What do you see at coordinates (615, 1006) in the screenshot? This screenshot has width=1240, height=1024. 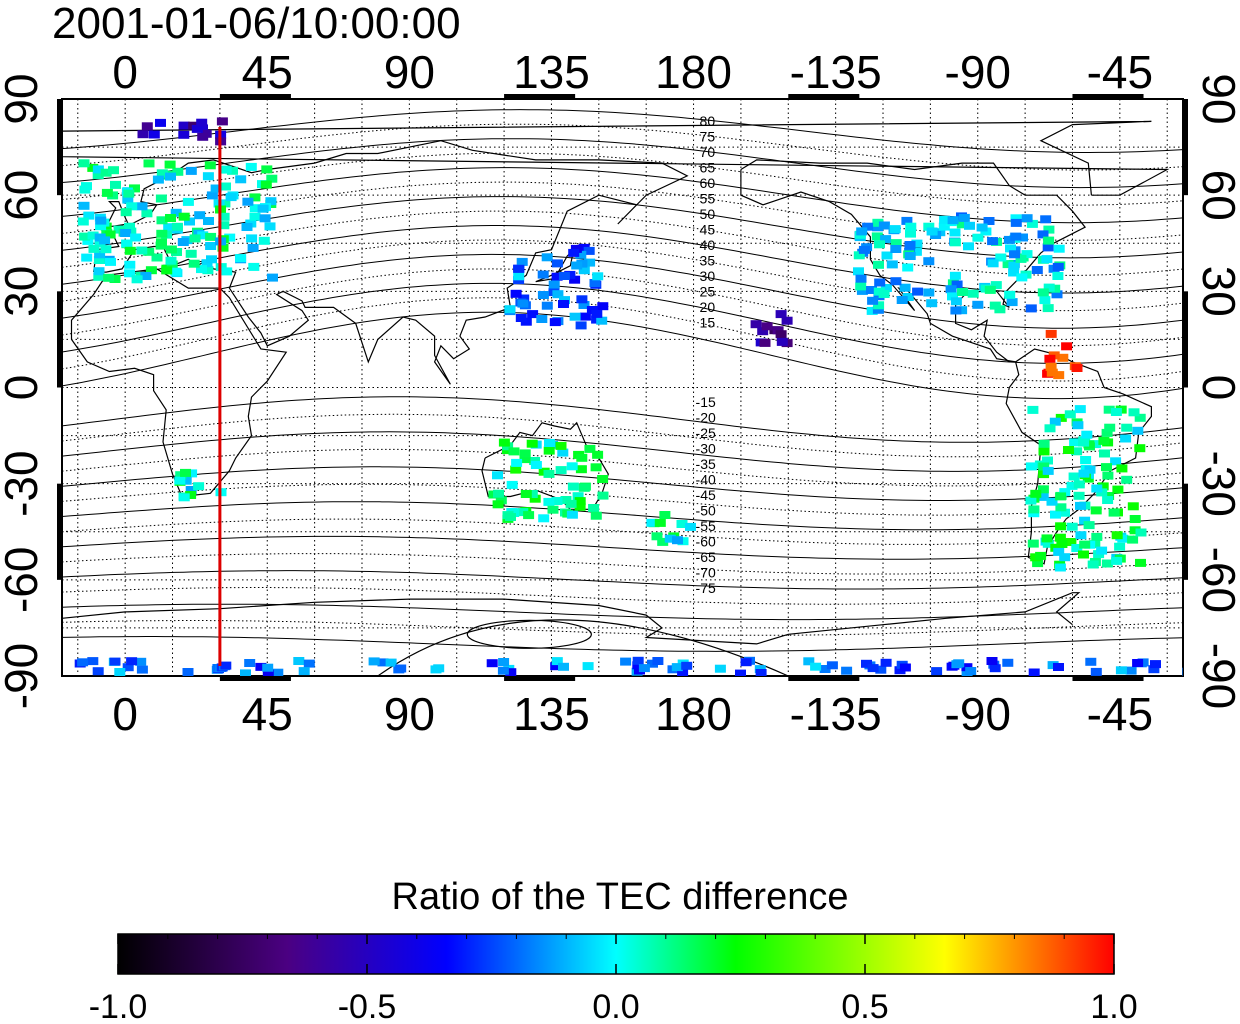 I see `colorbar-tick-label: 0.0` at bounding box center [615, 1006].